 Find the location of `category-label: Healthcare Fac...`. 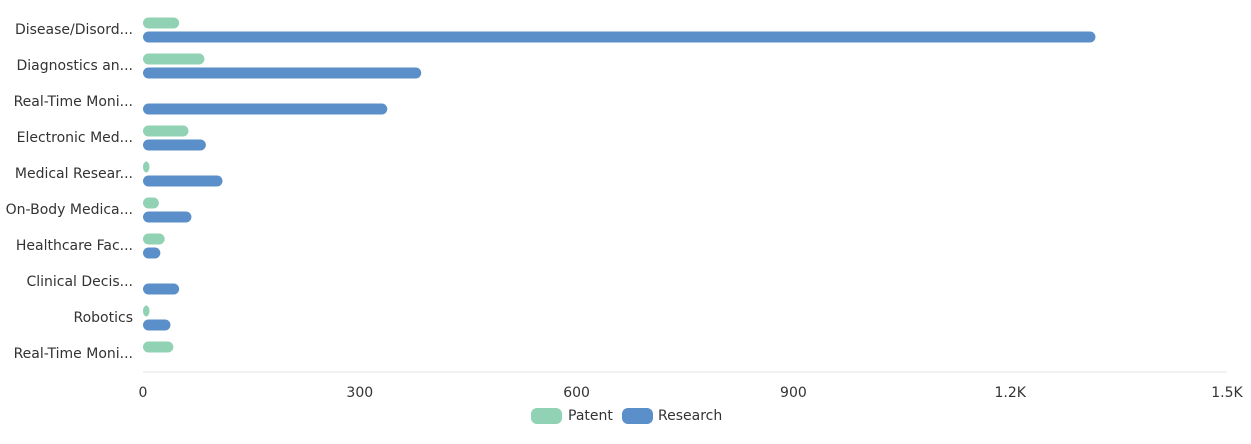

category-label: Healthcare Fac... is located at coordinates (74, 246).